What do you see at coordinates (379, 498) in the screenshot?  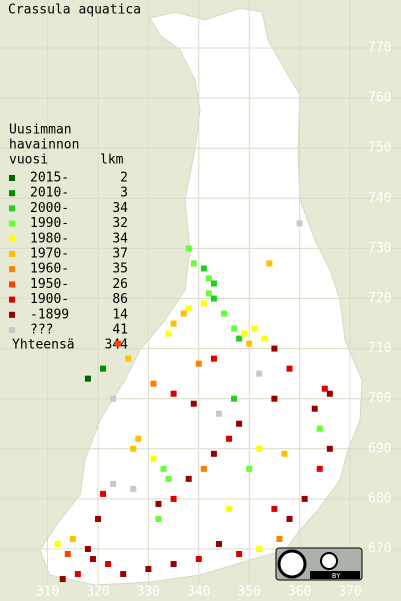 I see `y-tick-label: 680` at bounding box center [379, 498].